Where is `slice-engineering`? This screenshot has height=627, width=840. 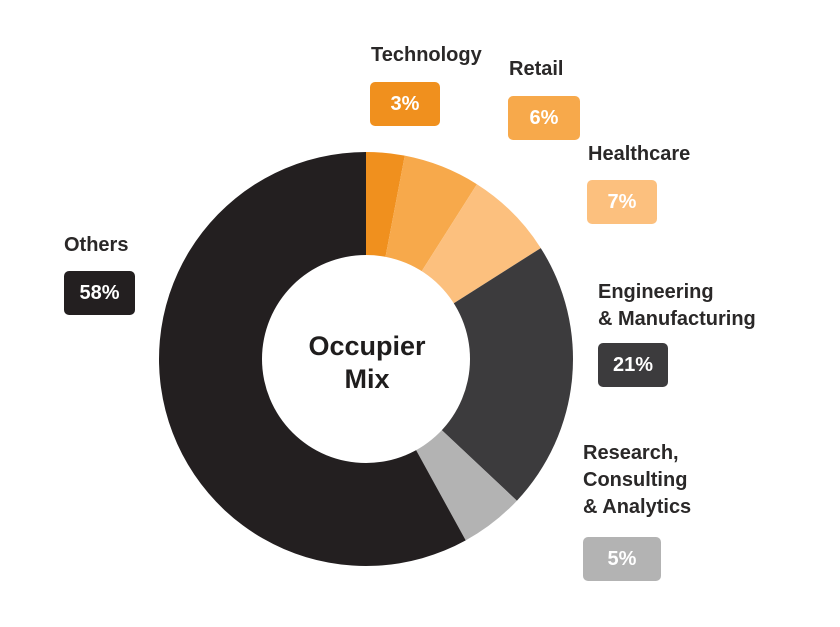 slice-engineering is located at coordinates (470, 374).